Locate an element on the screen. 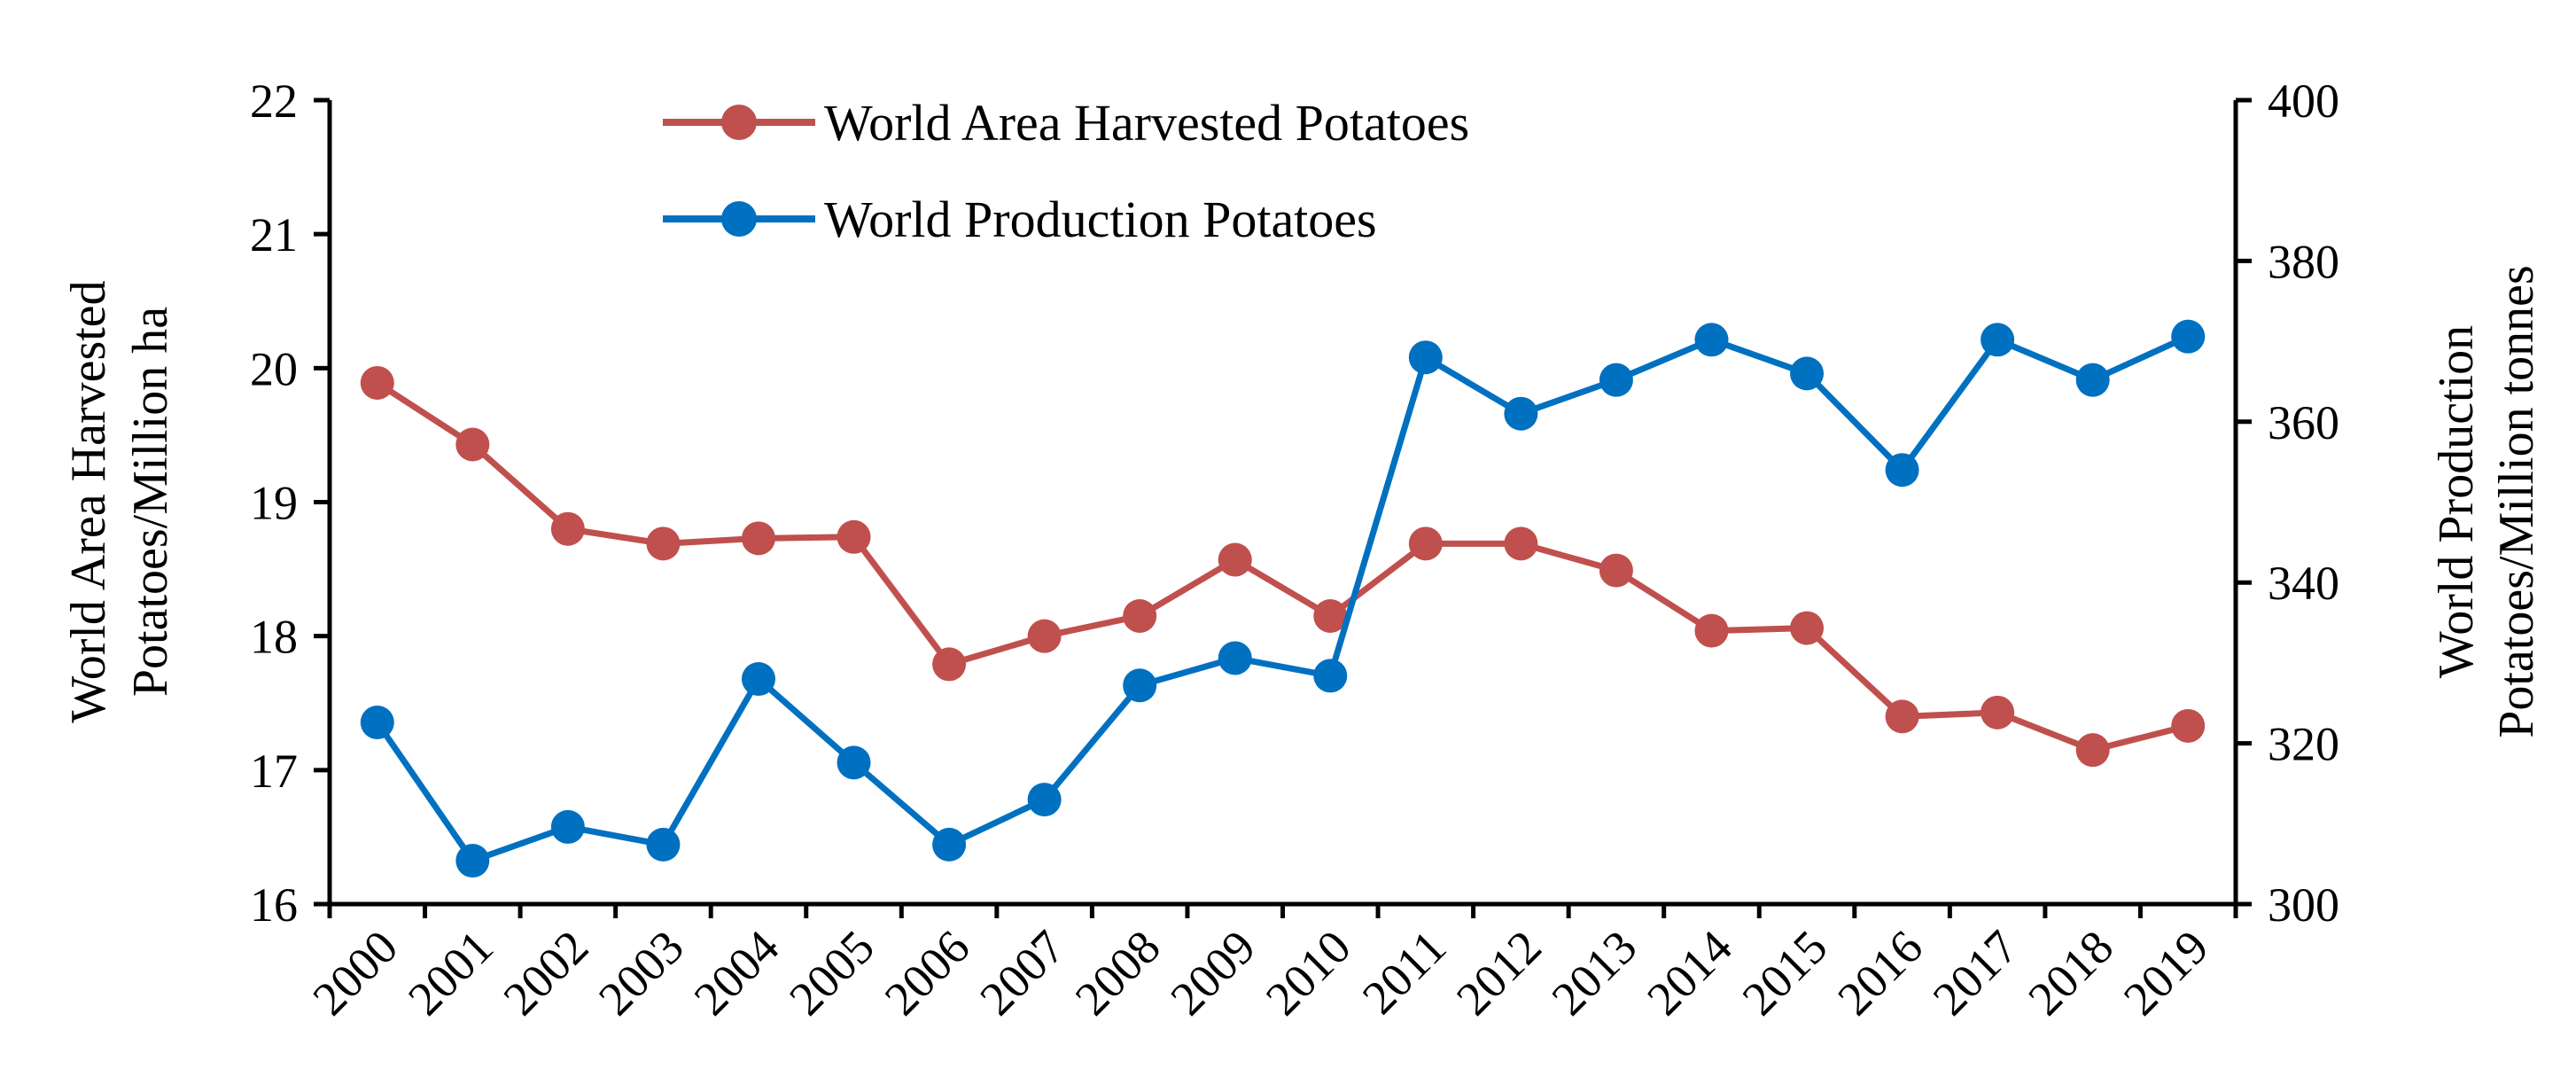 Image resolution: width=2576 pixels, height=1092 pixels. x-tick-label: 2016 is located at coordinates (1880, 973).